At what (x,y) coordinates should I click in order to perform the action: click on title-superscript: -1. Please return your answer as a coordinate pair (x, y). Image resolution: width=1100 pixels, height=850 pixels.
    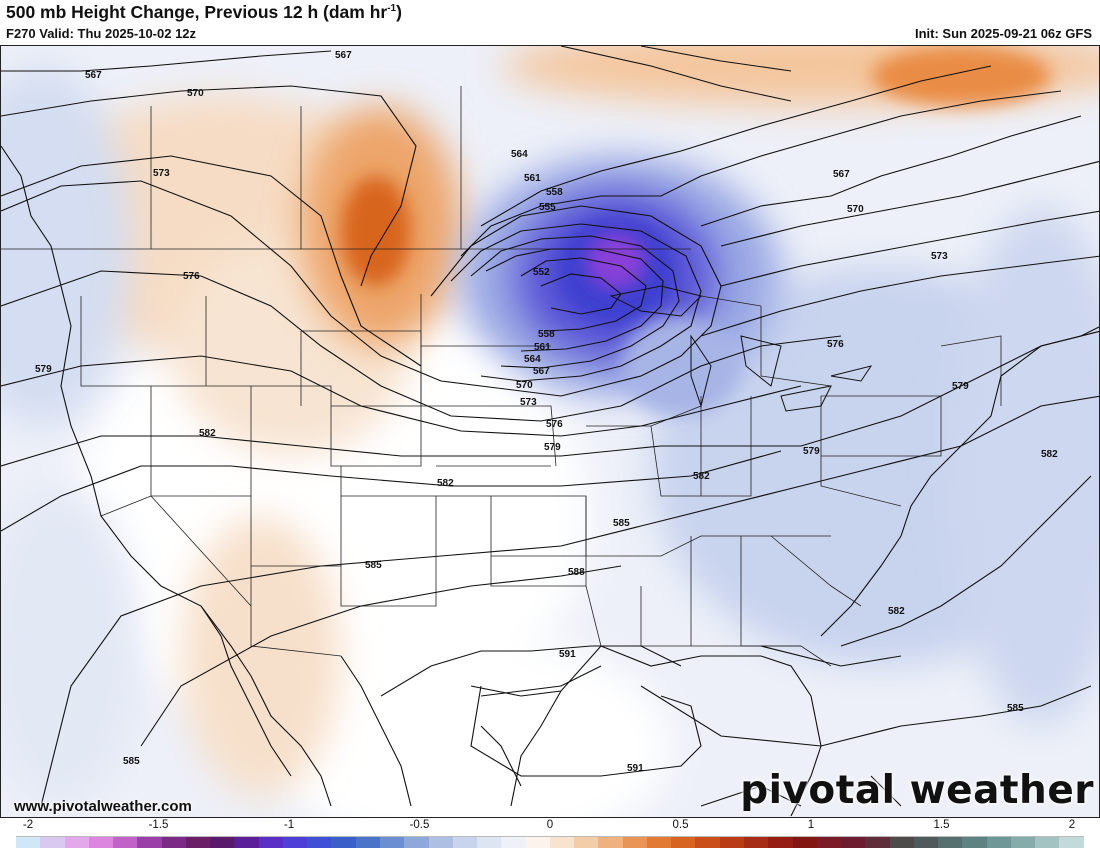
    Looking at the image, I should click on (392, 9).